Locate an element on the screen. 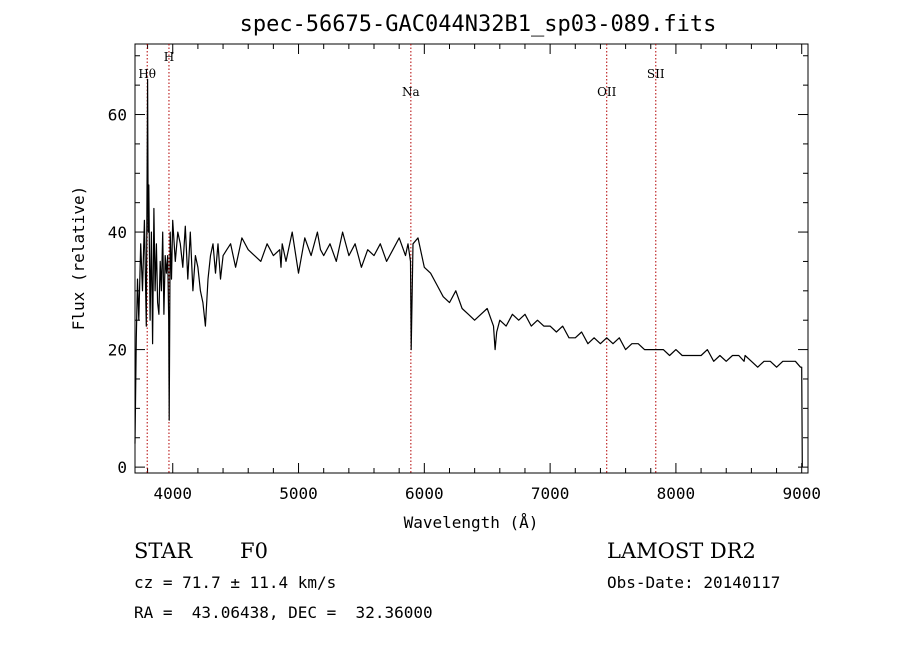 This screenshot has width=900, height=649. x-tick-label: 6000 is located at coordinates (424, 493).